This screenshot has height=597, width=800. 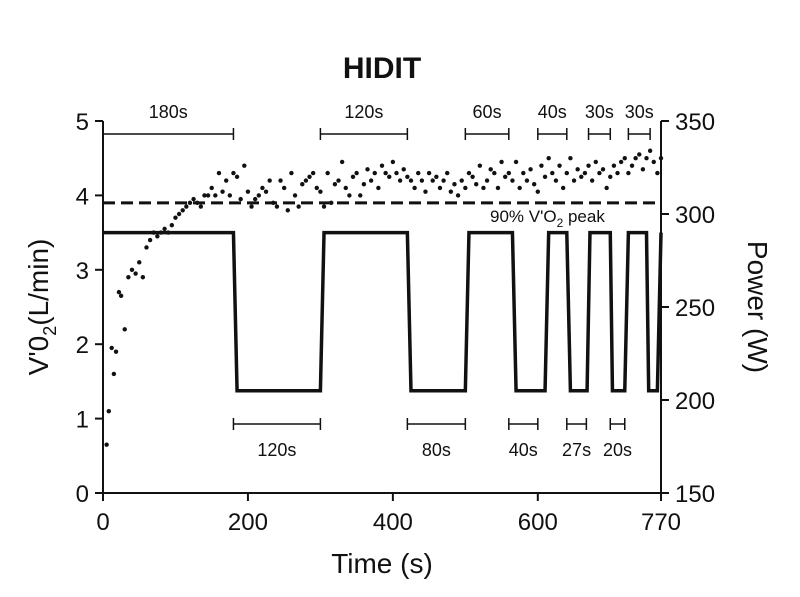 I want to click on bottom-interval-label: 80s, so click(x=436, y=450).